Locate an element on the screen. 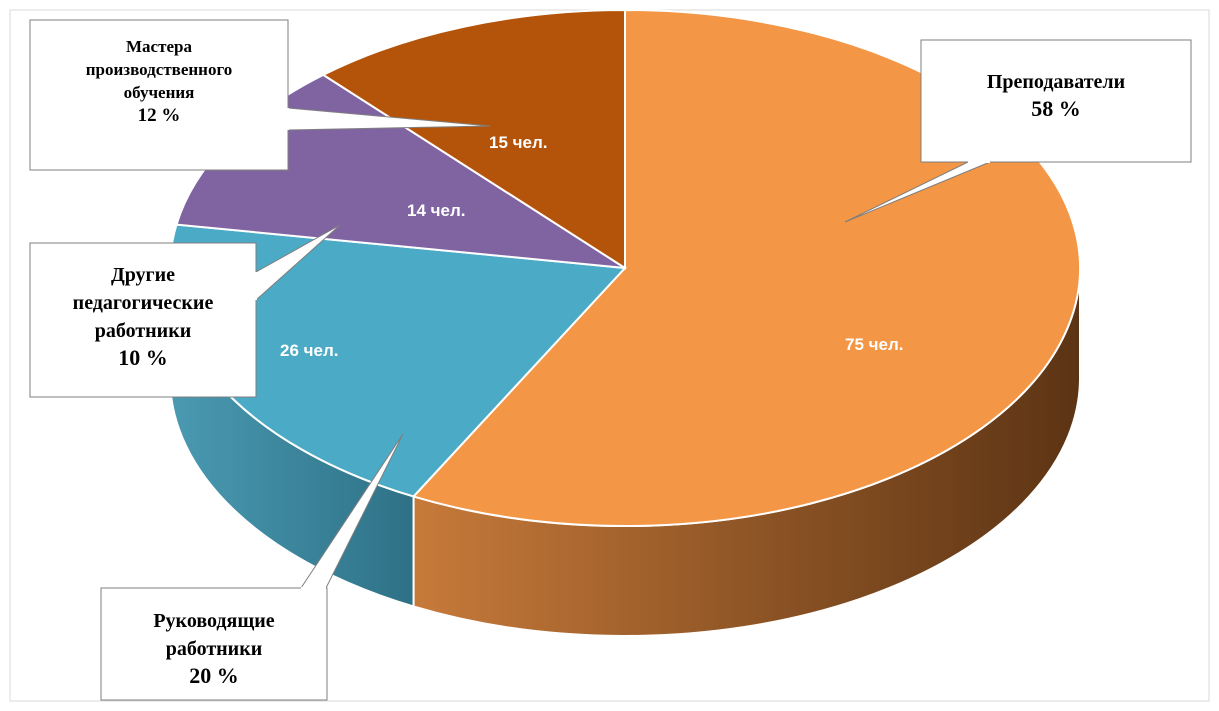 The width and height of the screenshot is (1219, 711). callout-3: Другие педагогические работники 10 % is located at coordinates (185, 311).